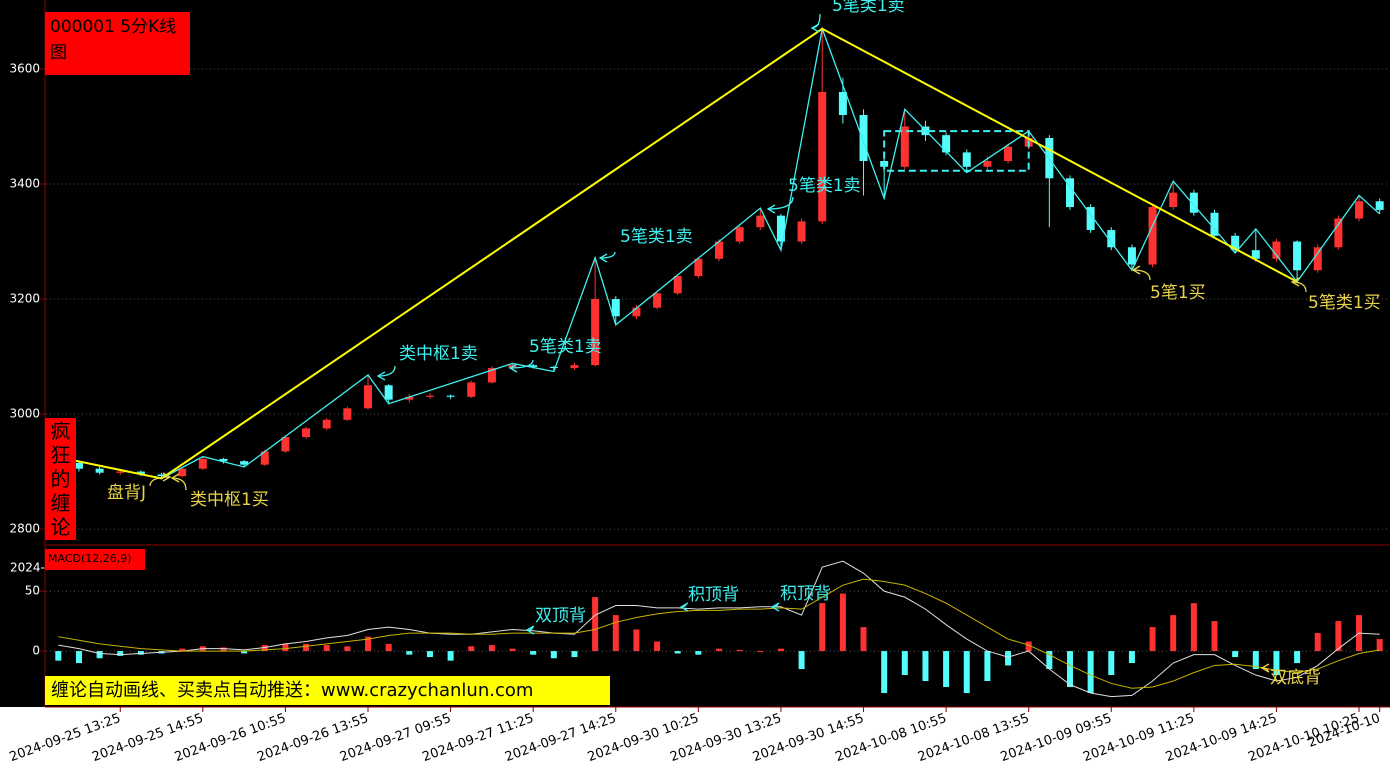  What do you see at coordinates (560, 616) in the screenshot?
I see `annotation: 双顶背` at bounding box center [560, 616].